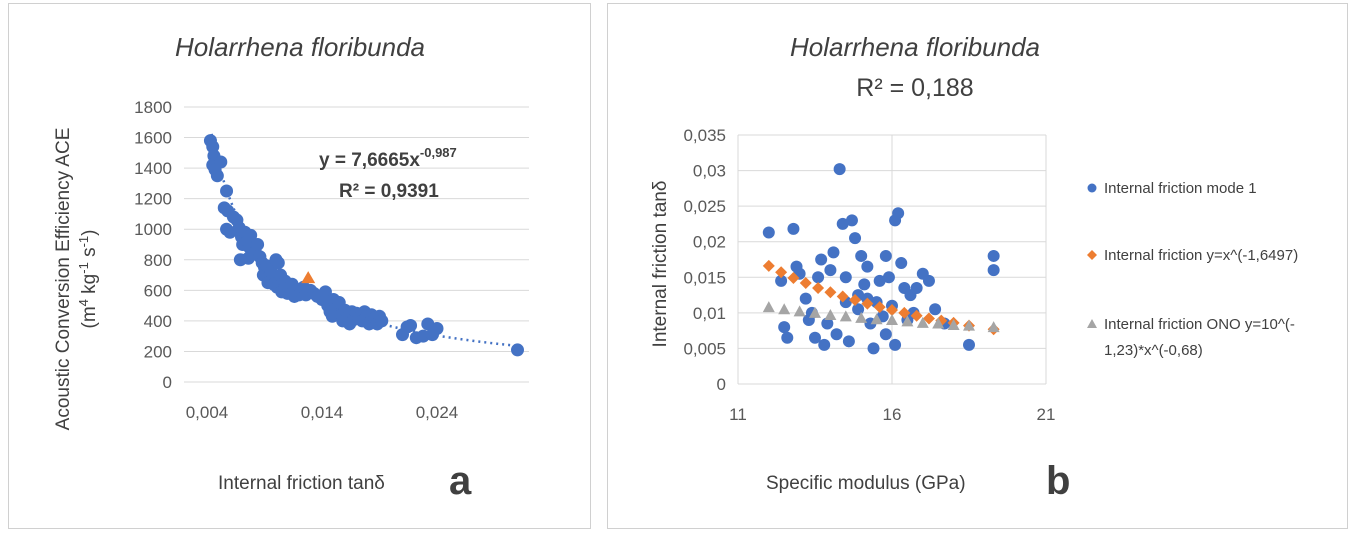 The width and height of the screenshot is (1356, 534). Describe the element at coordinates (153, 229) in the screenshot. I see `y-tick-label: 1000` at that location.